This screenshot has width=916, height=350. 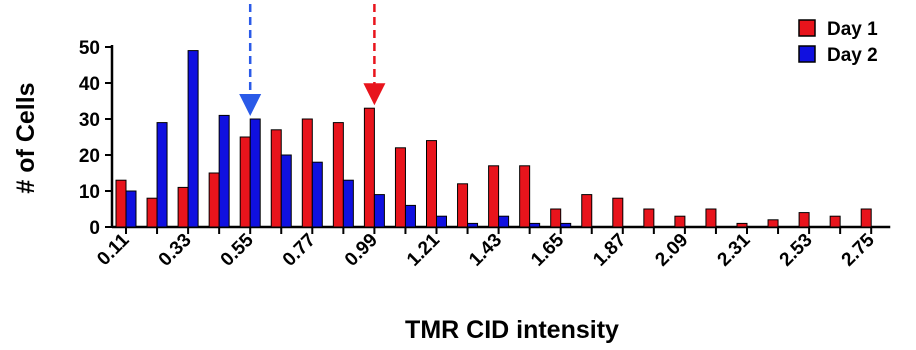 I want to click on bar-day-1-2.53, so click(x=804, y=220).